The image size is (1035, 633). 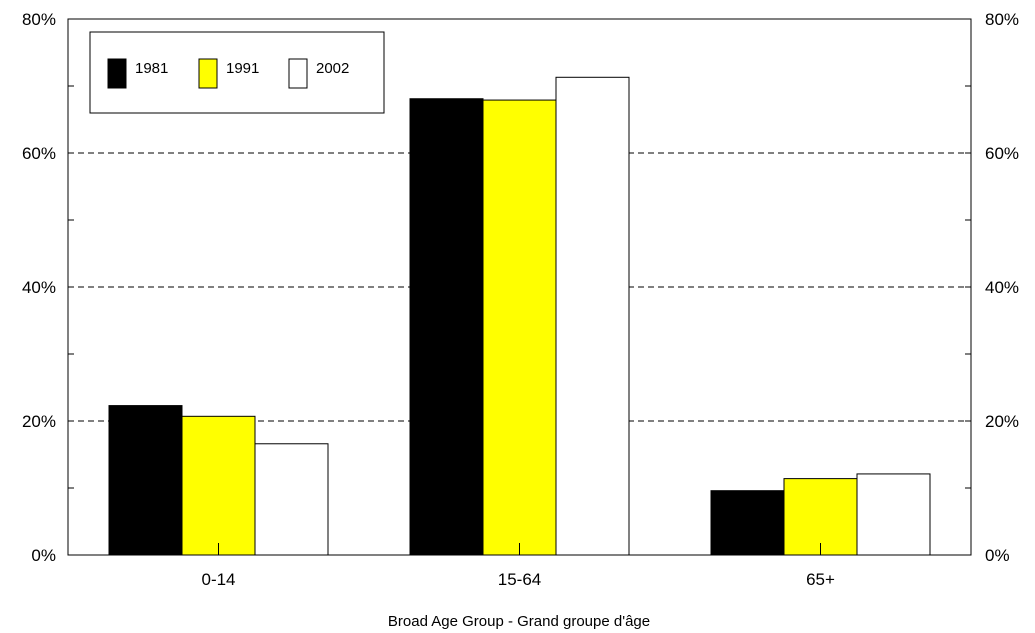 I want to click on right-y-tick-label: 40%, so click(x=1002, y=287).